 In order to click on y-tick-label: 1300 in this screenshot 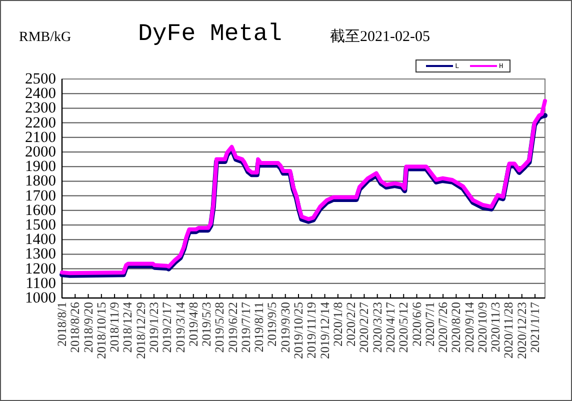, I will do `click(40, 254)`.